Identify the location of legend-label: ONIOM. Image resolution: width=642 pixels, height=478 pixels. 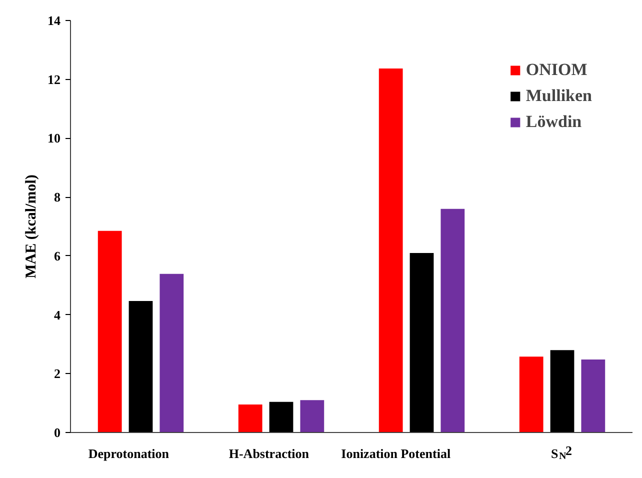
(557, 70).